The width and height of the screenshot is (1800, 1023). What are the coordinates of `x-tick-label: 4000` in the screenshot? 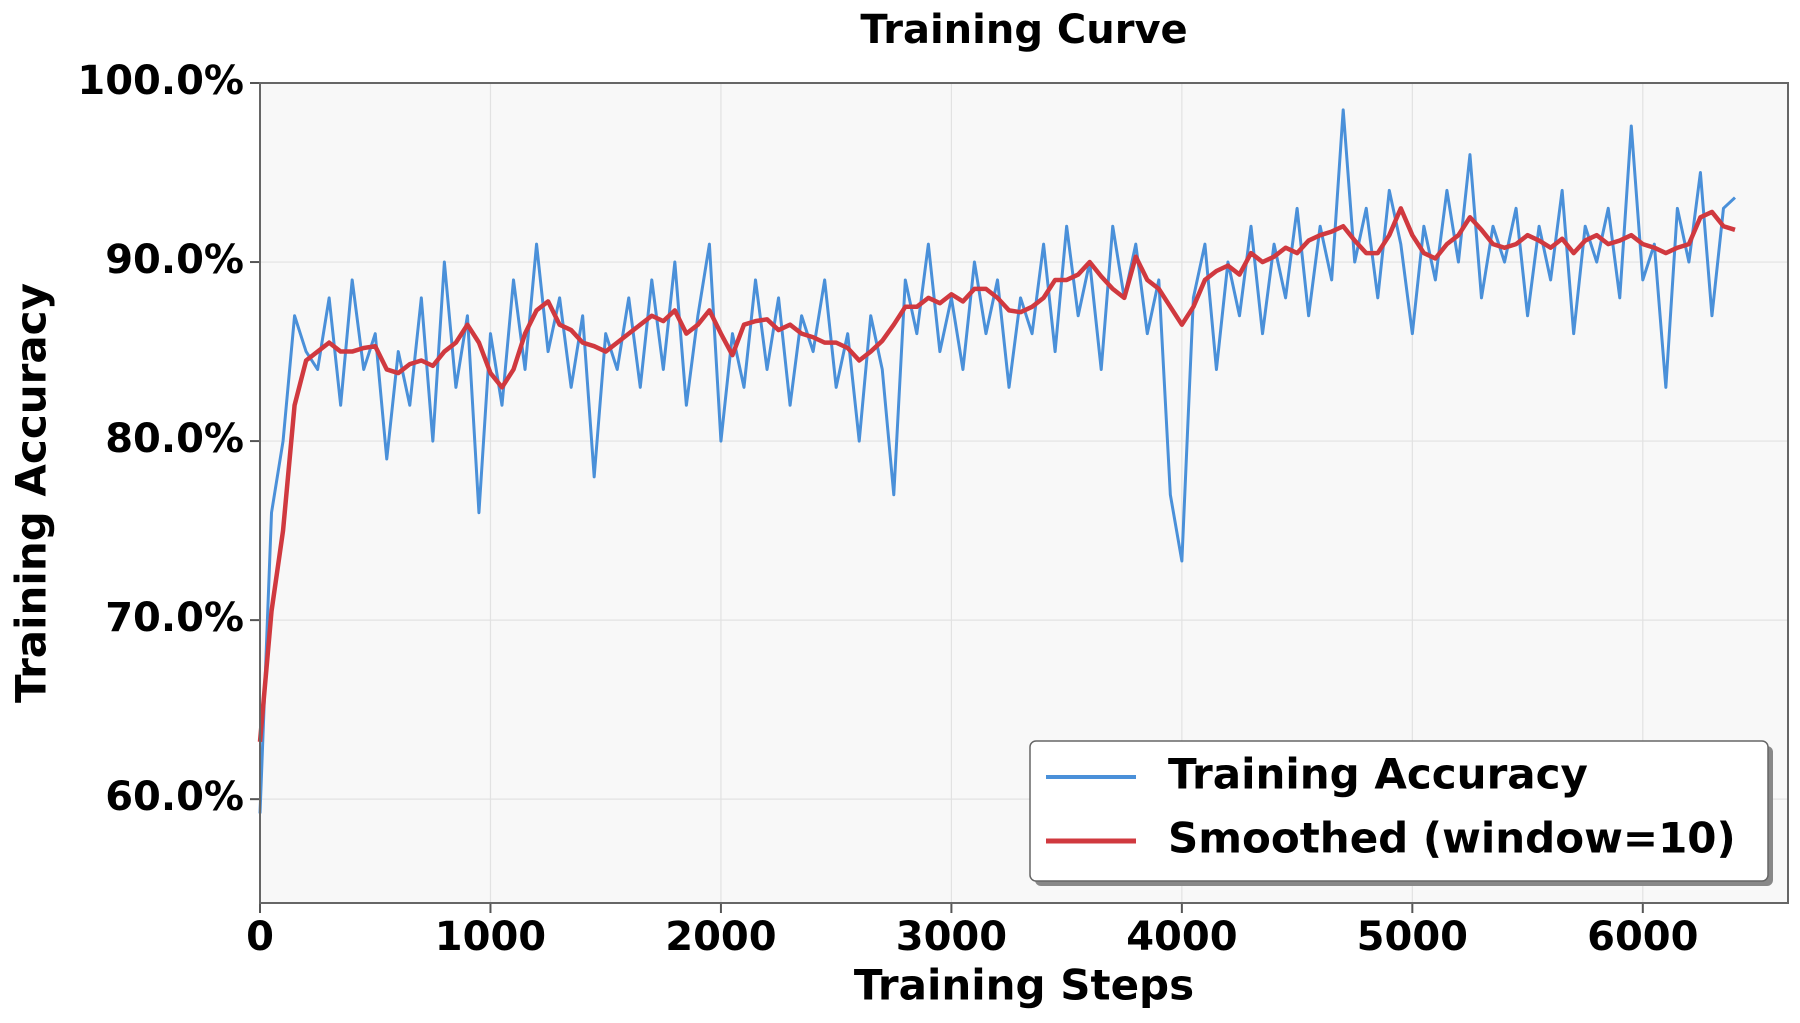 It's located at (1181, 937).